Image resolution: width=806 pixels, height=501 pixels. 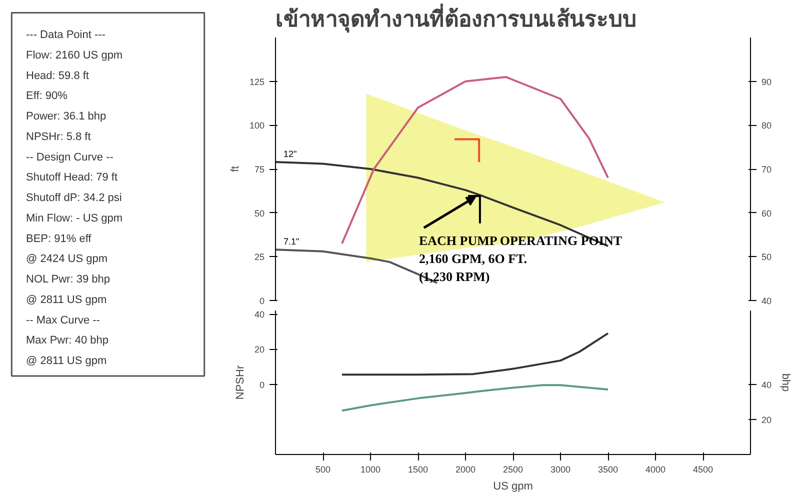 What do you see at coordinates (66, 35) in the screenshot?
I see `text: --- Data Point ---` at bounding box center [66, 35].